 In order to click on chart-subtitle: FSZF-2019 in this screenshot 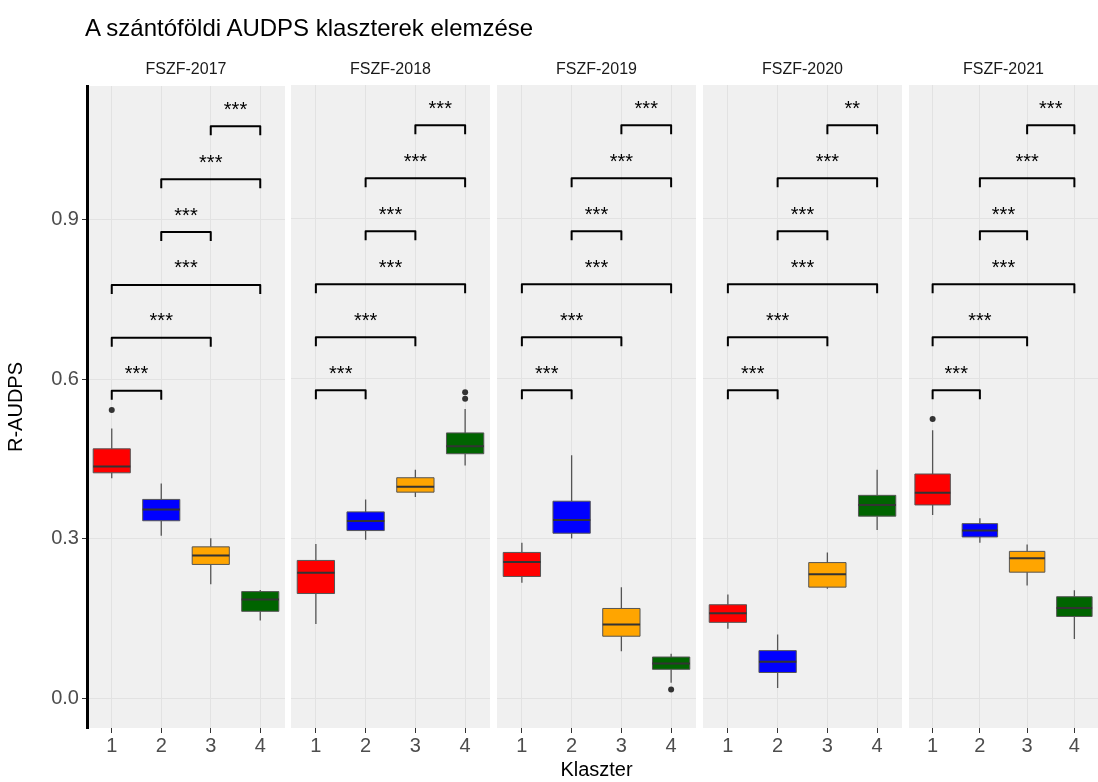, I will do `click(596, 69)`.